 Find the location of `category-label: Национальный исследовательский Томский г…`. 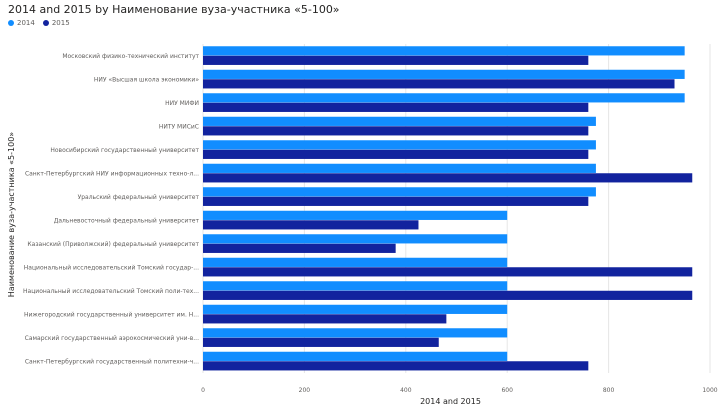

category-label: Национальный исследовательский Томский г… is located at coordinates (111, 267).